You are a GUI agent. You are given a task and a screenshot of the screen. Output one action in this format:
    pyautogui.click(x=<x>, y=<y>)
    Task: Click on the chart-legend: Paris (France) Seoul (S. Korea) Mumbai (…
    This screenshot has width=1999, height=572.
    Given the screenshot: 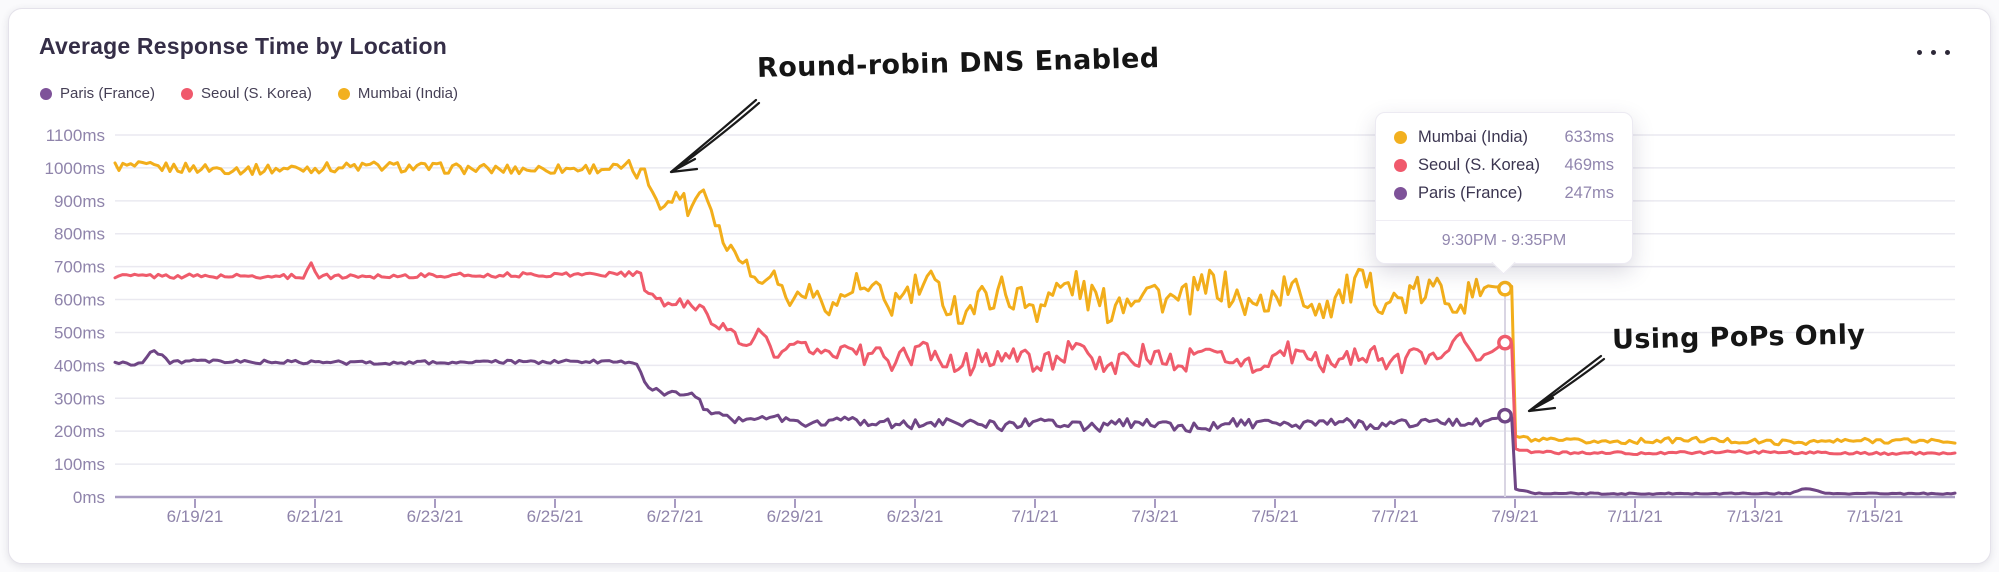 What is the action you would take?
    pyautogui.click(x=249, y=93)
    